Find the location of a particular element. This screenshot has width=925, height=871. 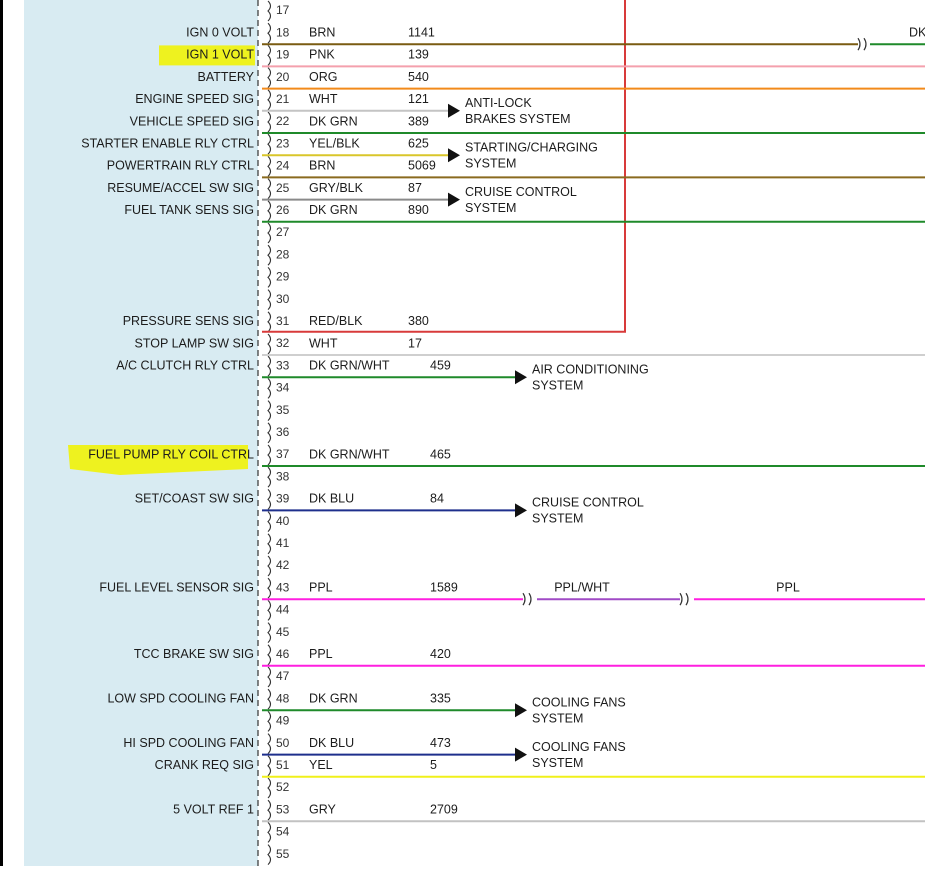

pin-number: 54 is located at coordinates (283, 832).